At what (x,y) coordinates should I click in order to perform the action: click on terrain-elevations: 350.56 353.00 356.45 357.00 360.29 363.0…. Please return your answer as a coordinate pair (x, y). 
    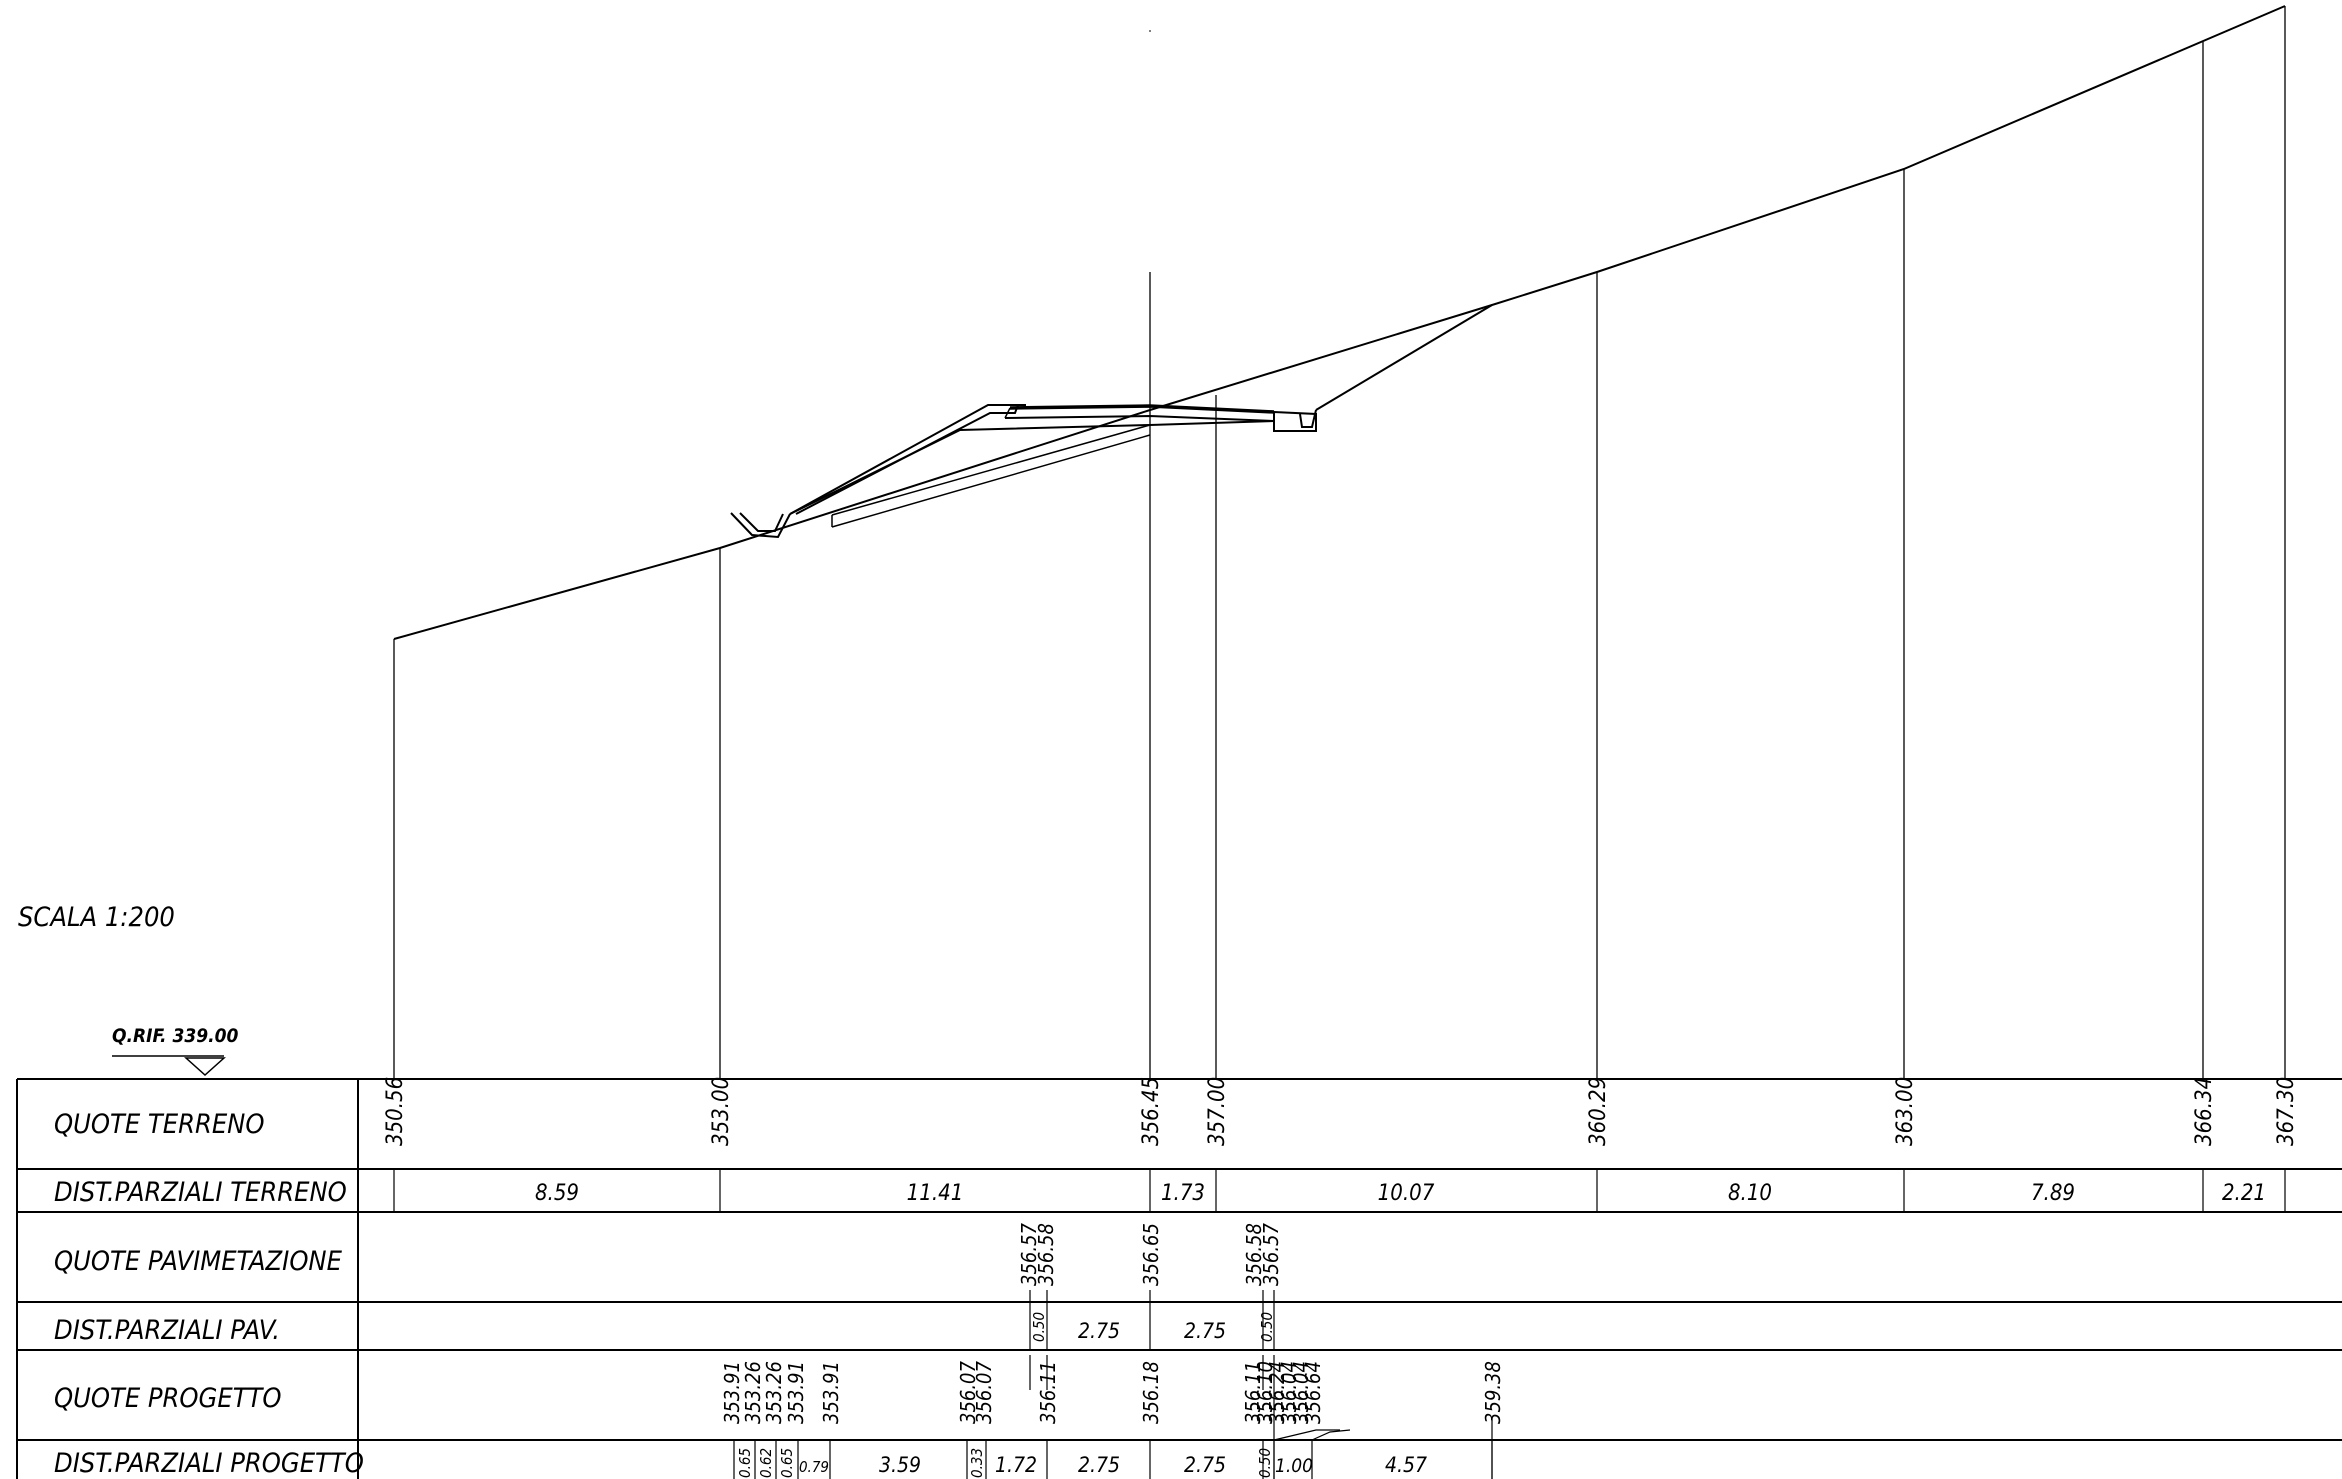
    Looking at the image, I should click on (1341, 1111).